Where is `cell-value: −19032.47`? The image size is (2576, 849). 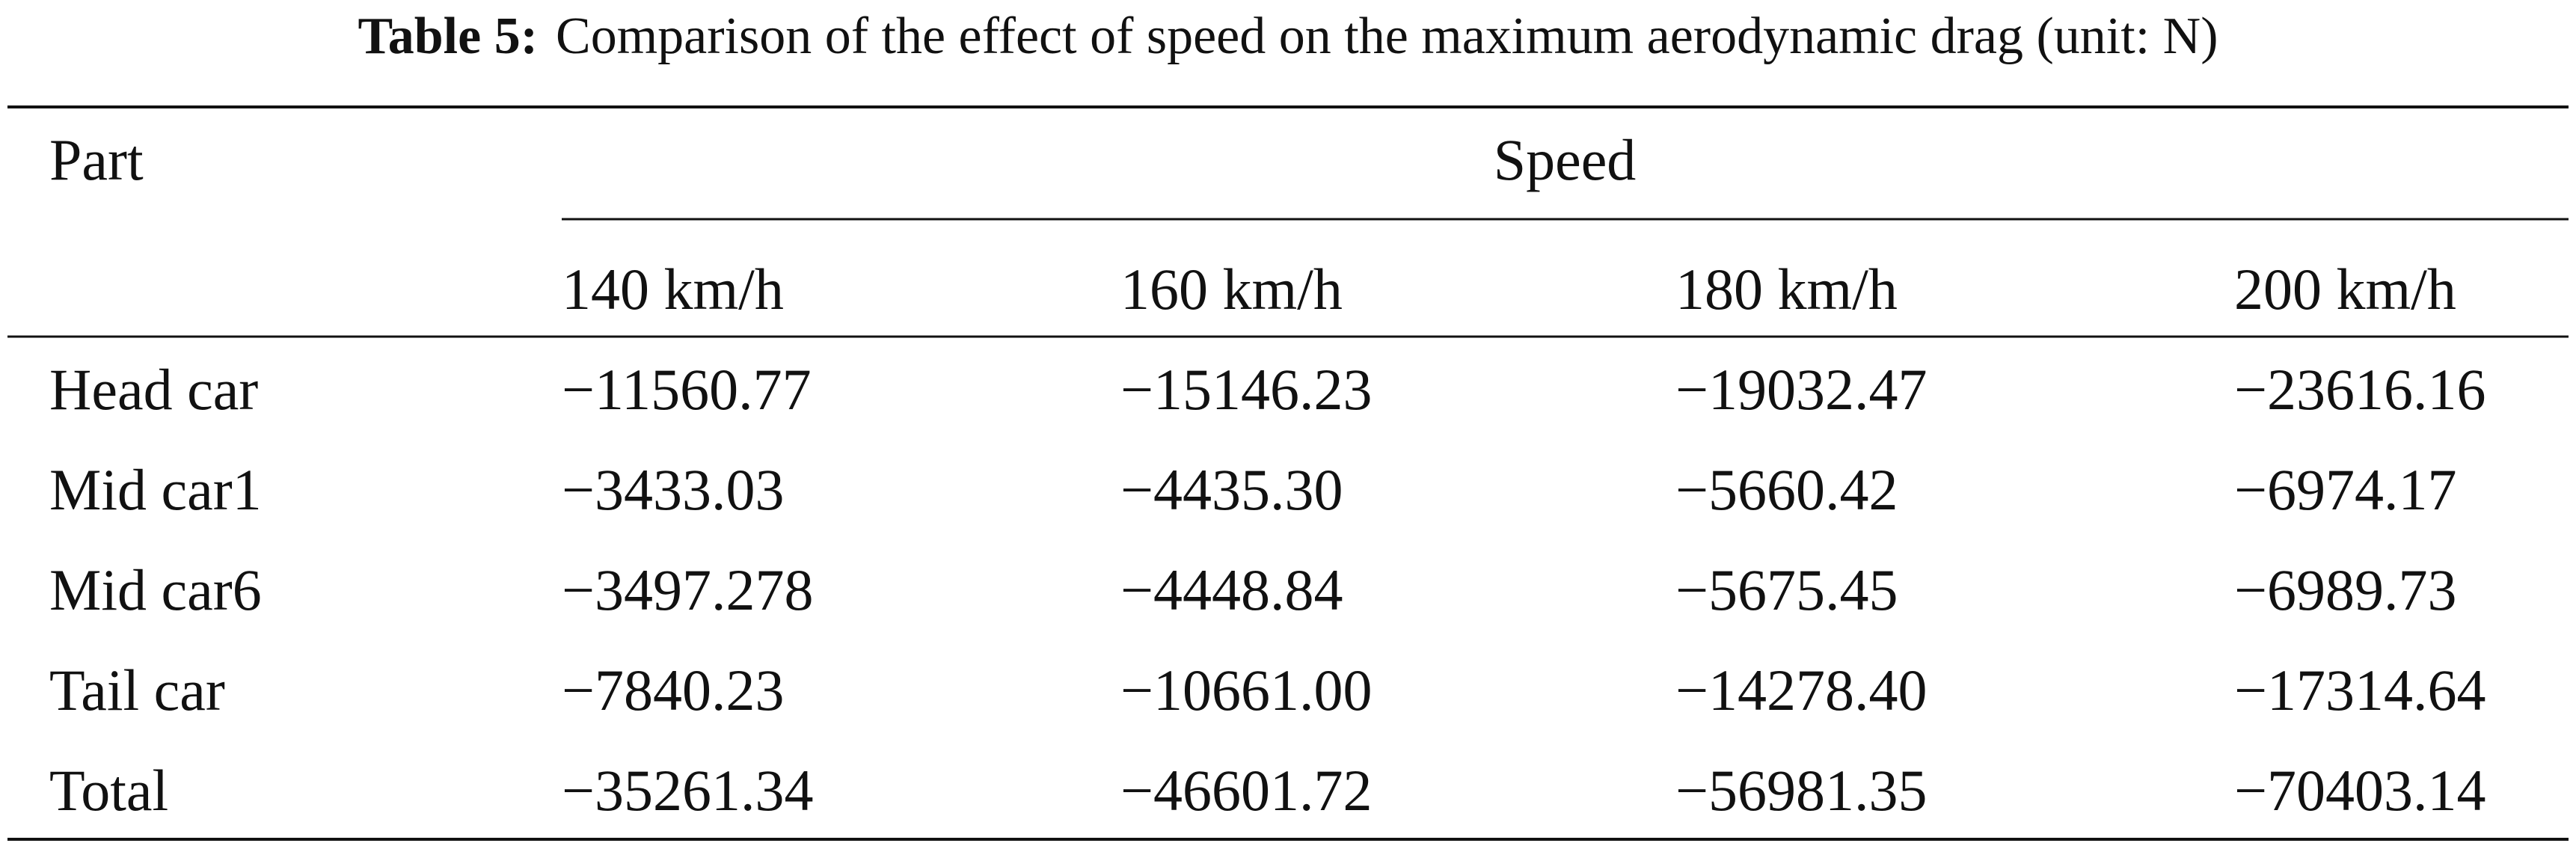
cell-value: −19032.47 is located at coordinates (1801, 389).